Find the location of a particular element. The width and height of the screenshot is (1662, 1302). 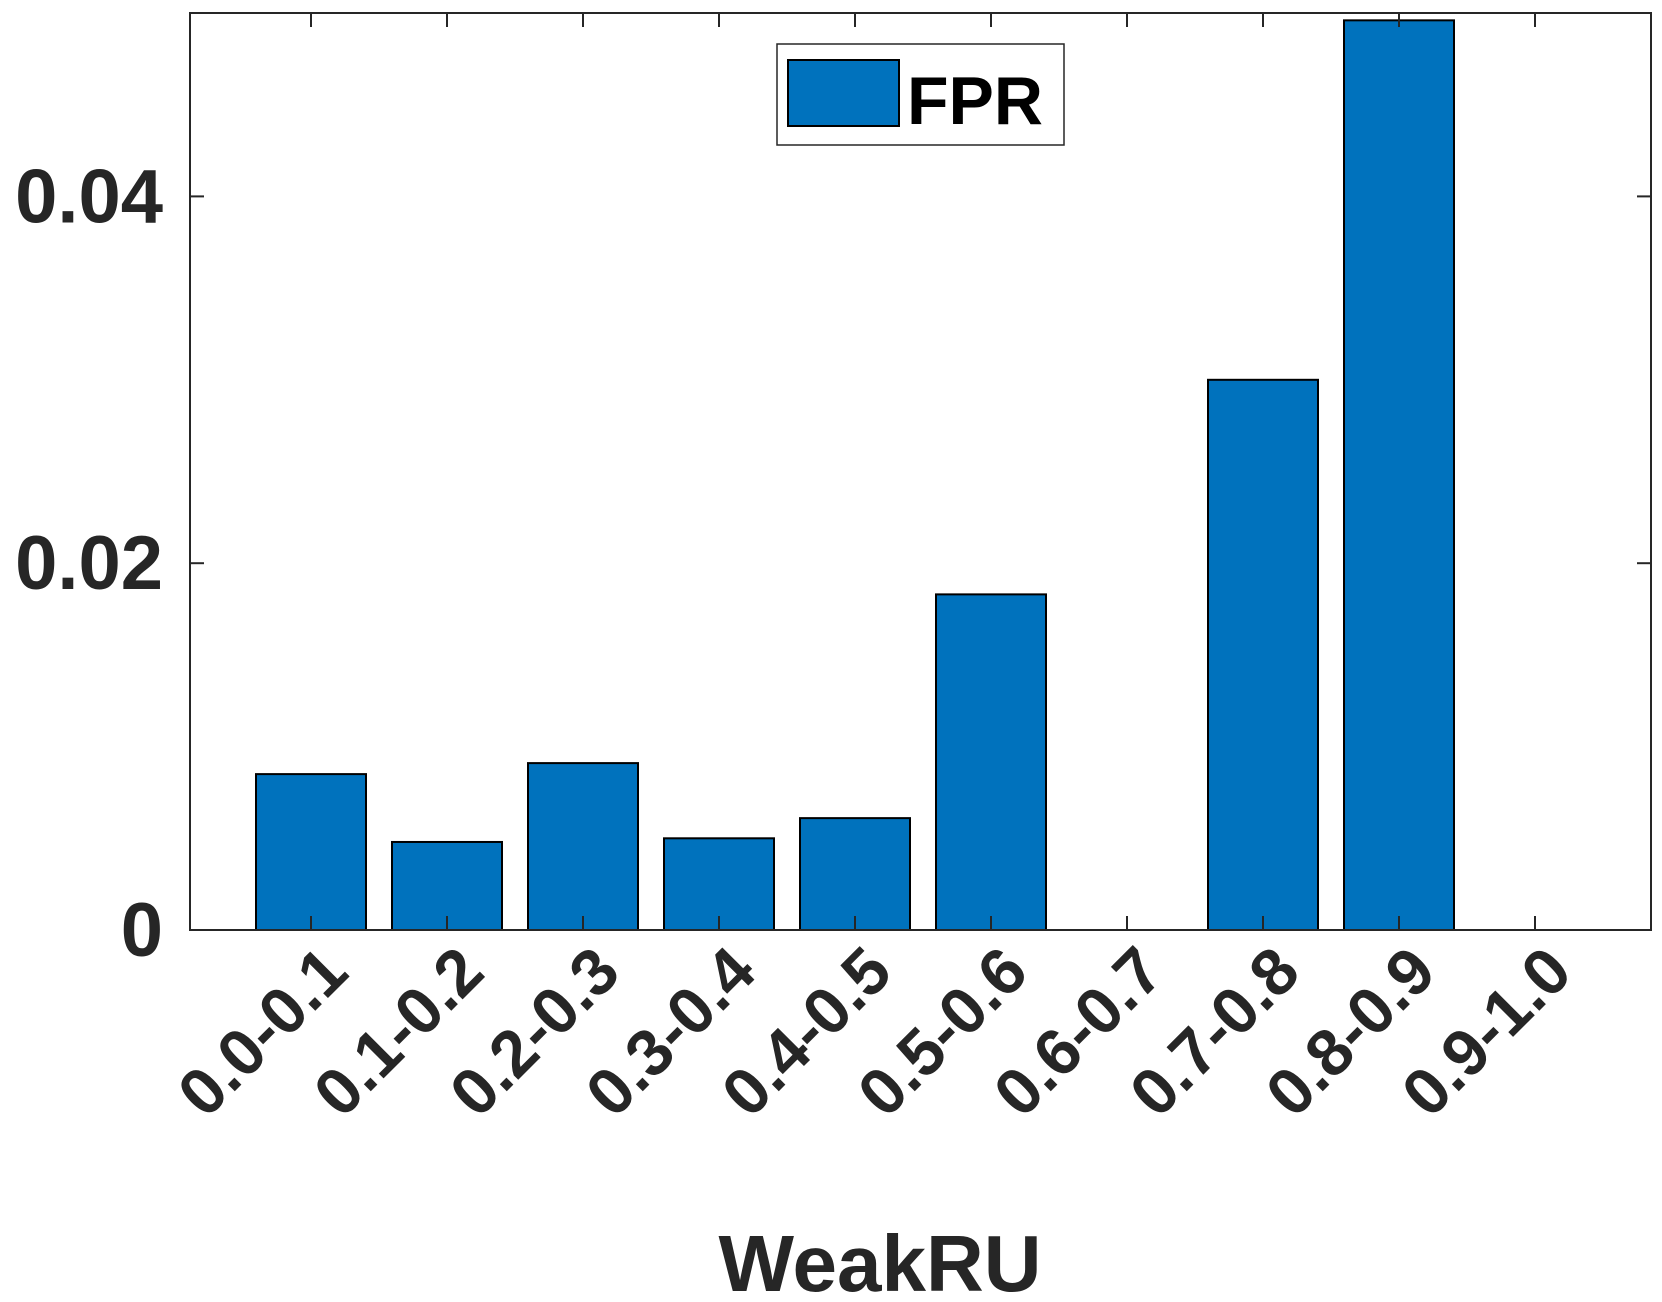

bar-0.0-0.1 is located at coordinates (311, 852).